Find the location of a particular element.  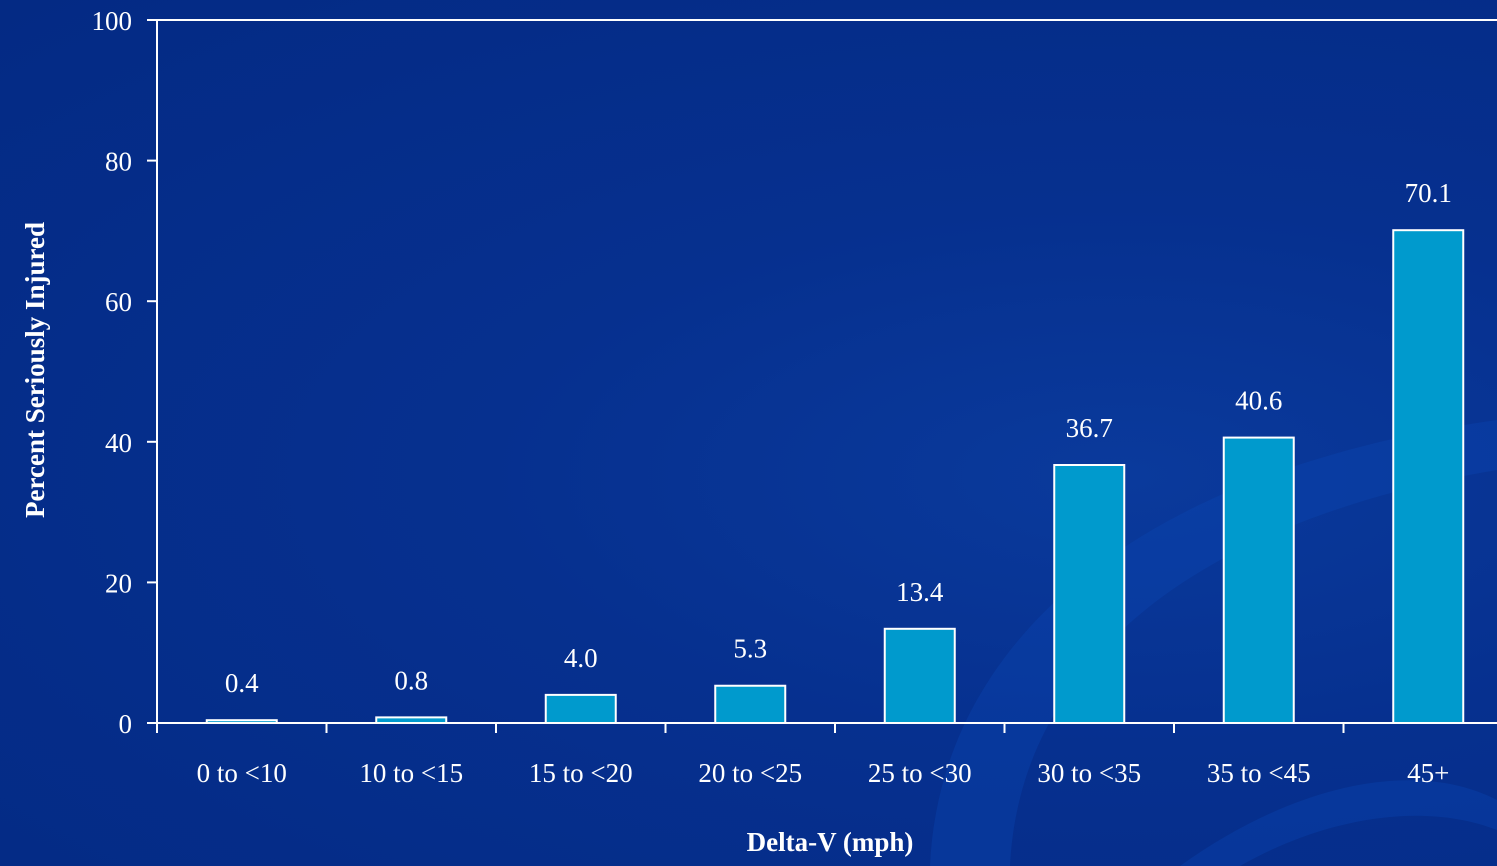

x-tick-label: 15 to <20 is located at coordinates (581, 773).